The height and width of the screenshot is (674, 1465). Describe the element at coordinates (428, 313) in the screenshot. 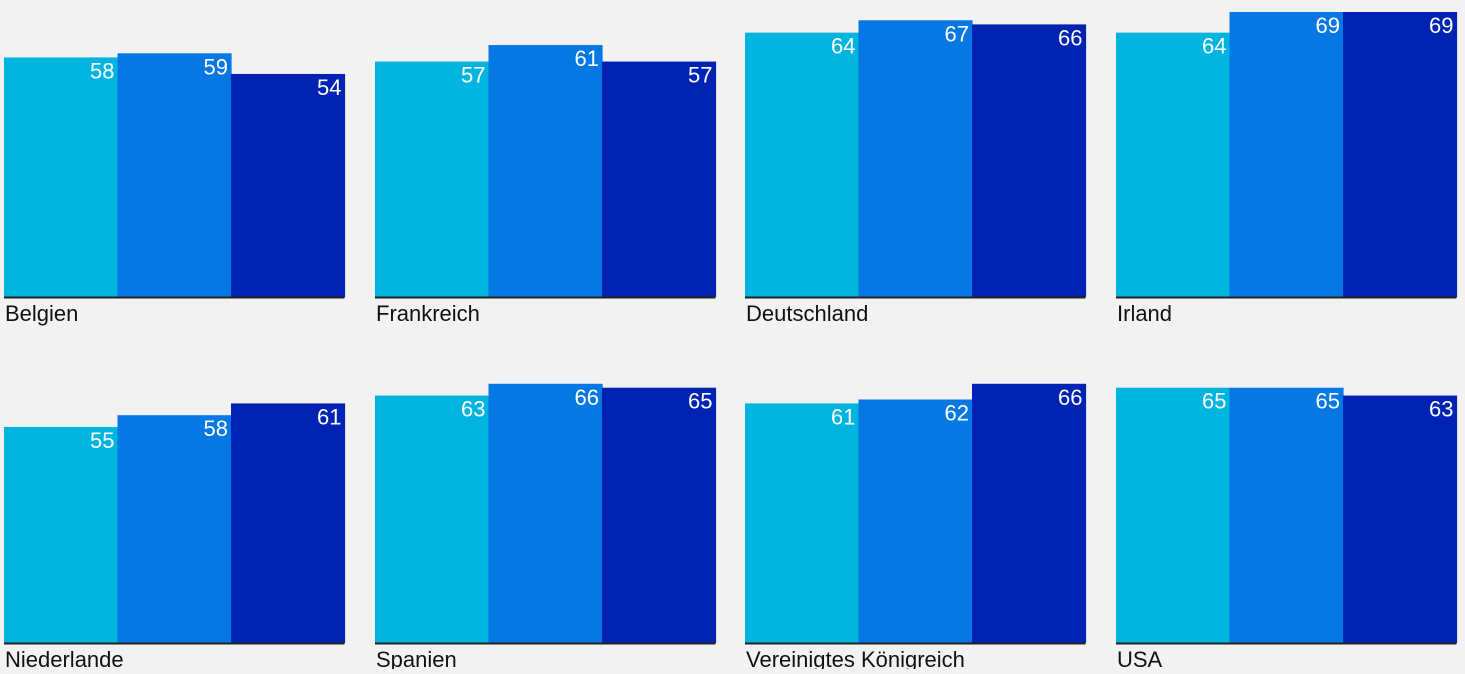

I see `panel-title: Frankreich` at that location.